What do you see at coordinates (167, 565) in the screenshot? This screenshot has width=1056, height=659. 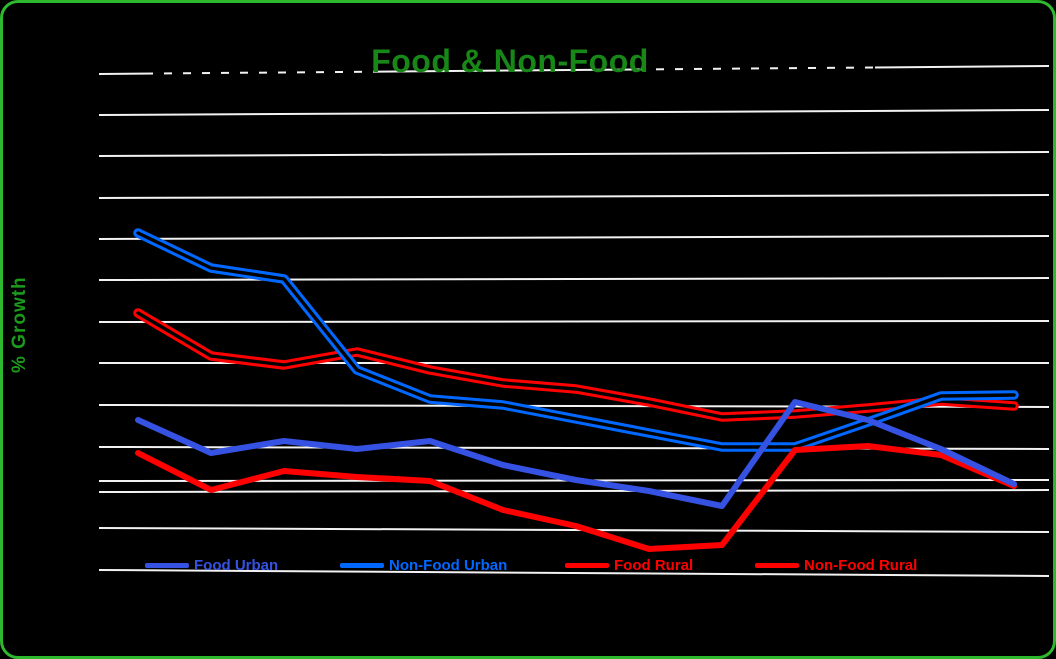 I see `legend-swatch-food-urban` at bounding box center [167, 565].